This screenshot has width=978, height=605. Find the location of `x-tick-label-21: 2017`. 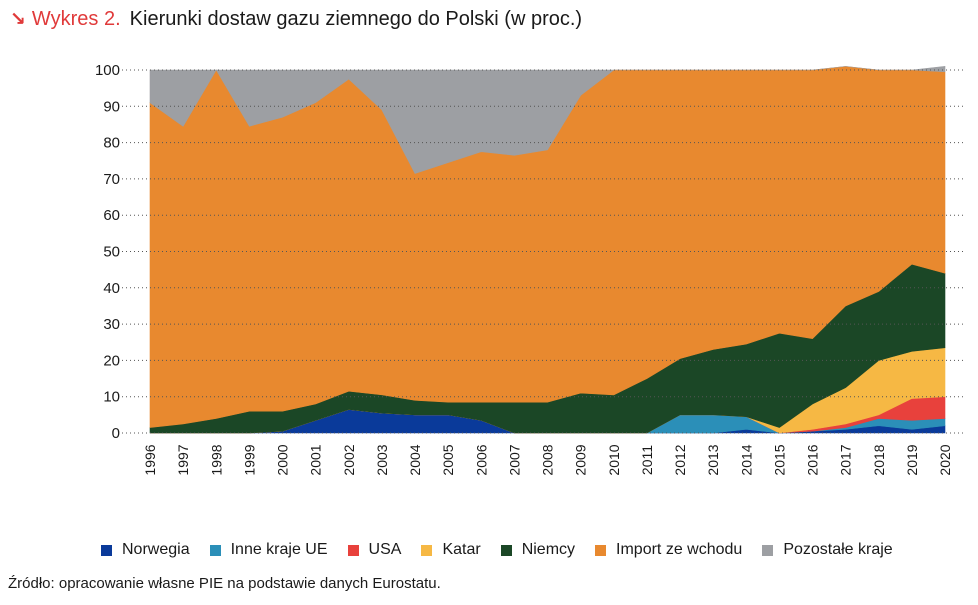

x-tick-label-21: 2017 is located at coordinates (846, 459).